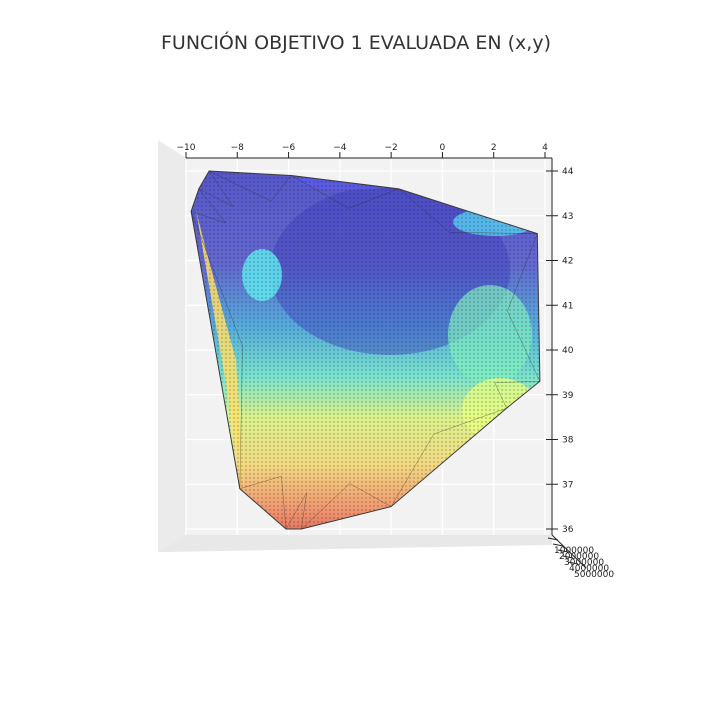 The image size is (712, 712). What do you see at coordinates (567, 485) in the screenshot?
I see `y-tick-label: 37` at bounding box center [567, 485].